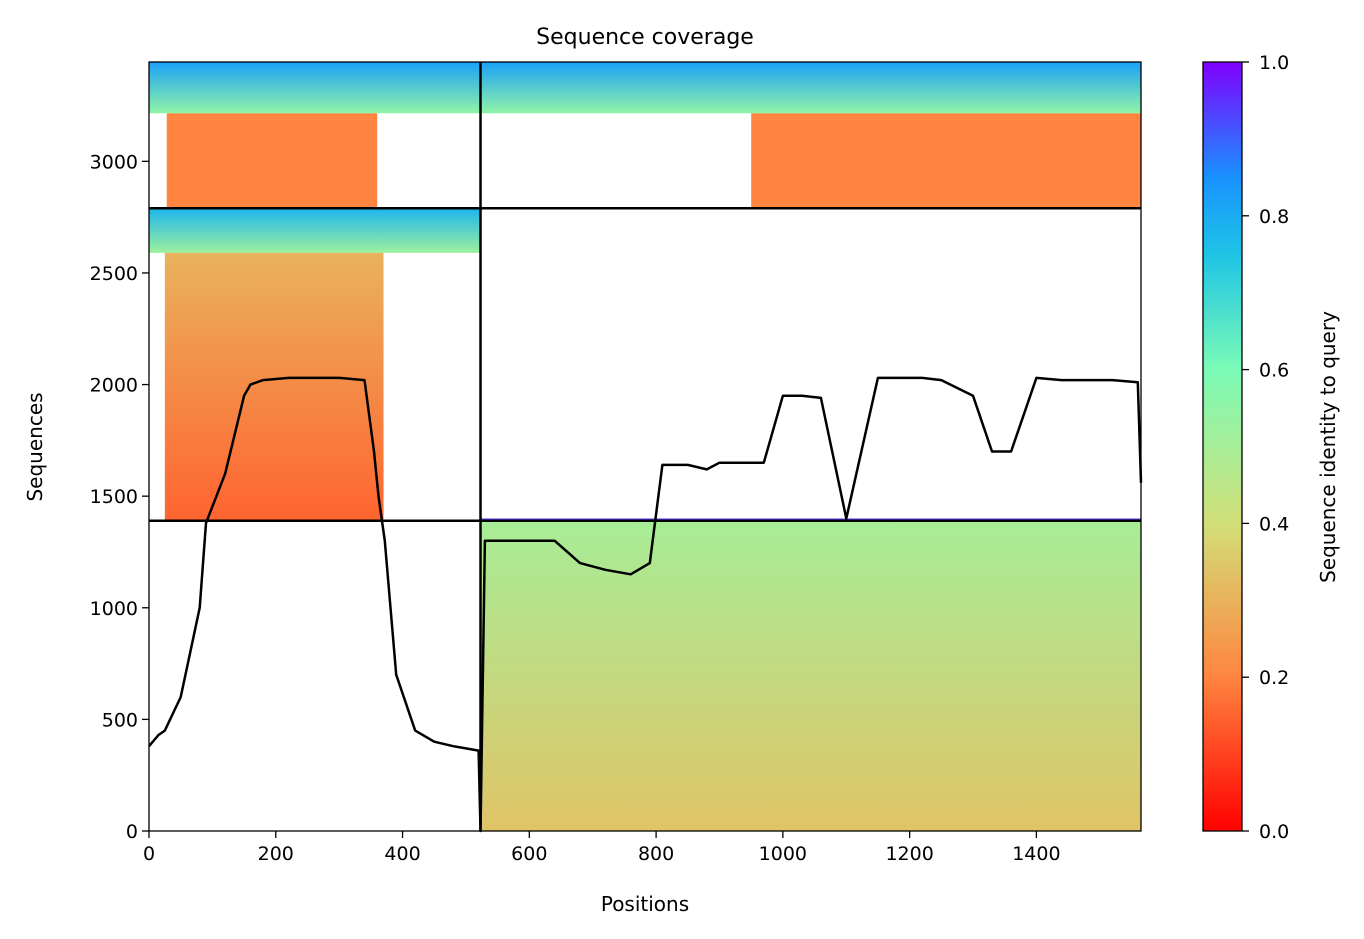 The width and height of the screenshot is (1364, 939). Describe the element at coordinates (1274, 217) in the screenshot. I see `colorbar-tick-label: 0.8` at that location.